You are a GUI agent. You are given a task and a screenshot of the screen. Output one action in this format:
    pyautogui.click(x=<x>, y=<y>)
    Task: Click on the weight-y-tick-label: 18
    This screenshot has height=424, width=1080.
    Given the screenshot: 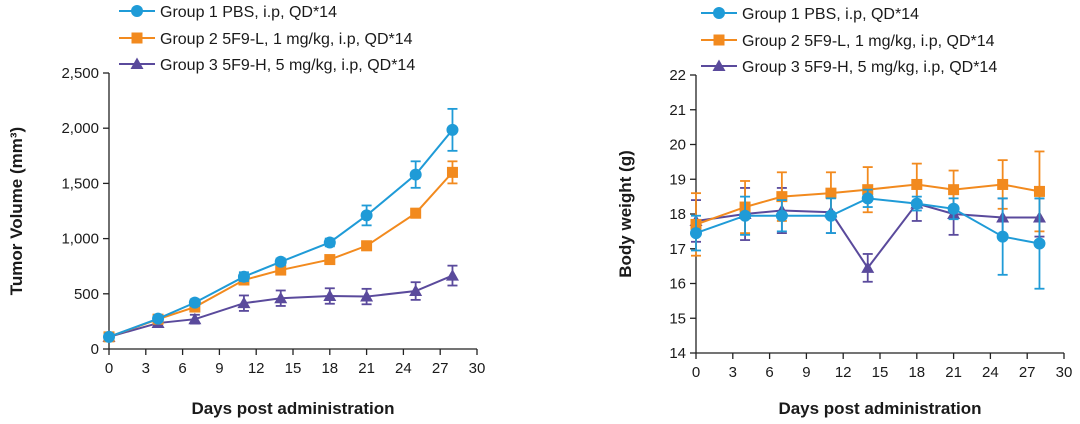 What is the action you would take?
    pyautogui.click(x=677, y=214)
    